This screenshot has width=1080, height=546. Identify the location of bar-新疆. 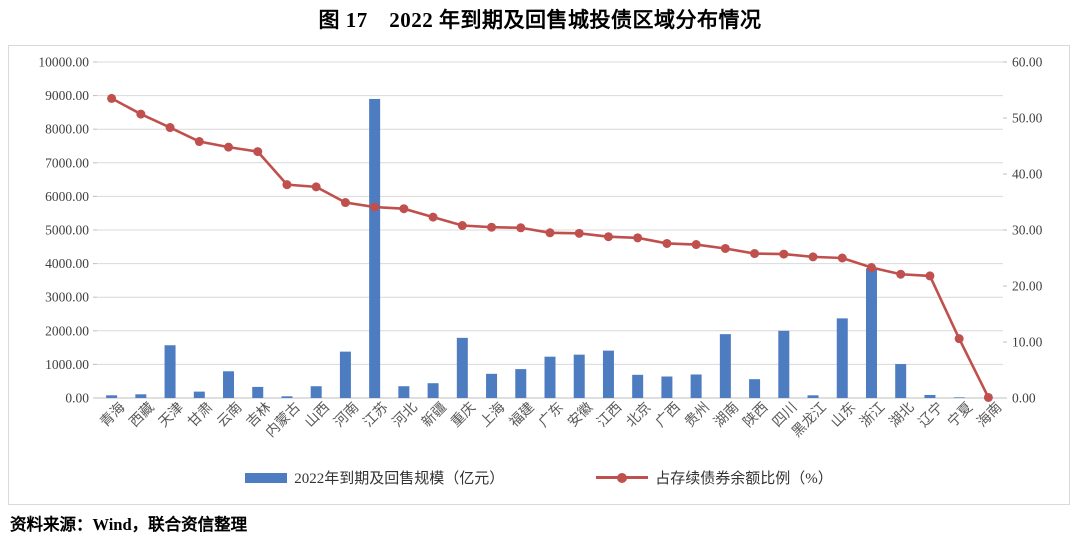
(433, 390).